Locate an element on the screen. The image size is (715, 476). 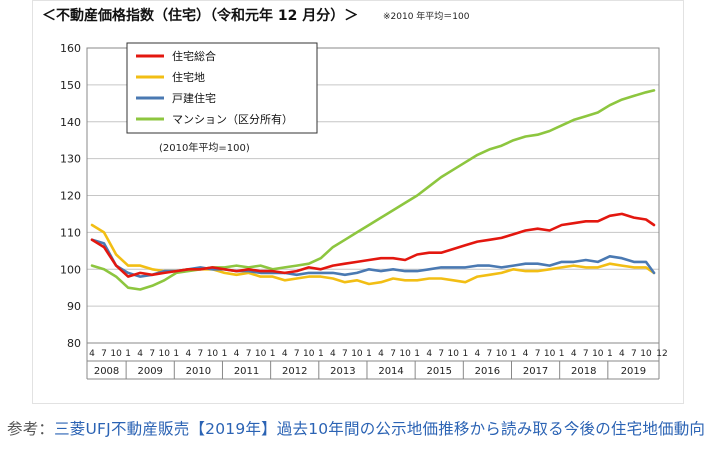
y-tick-label: 130 is located at coordinates (70, 159).